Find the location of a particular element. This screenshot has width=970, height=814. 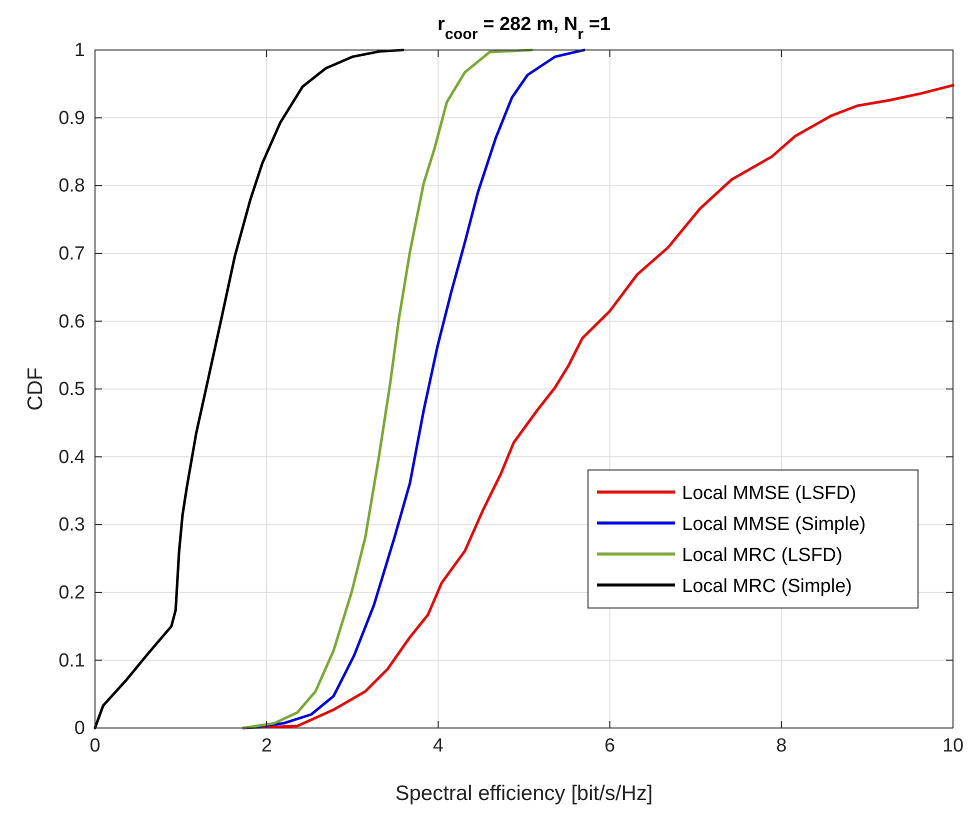

x-tick-label: 2 is located at coordinates (266, 745).